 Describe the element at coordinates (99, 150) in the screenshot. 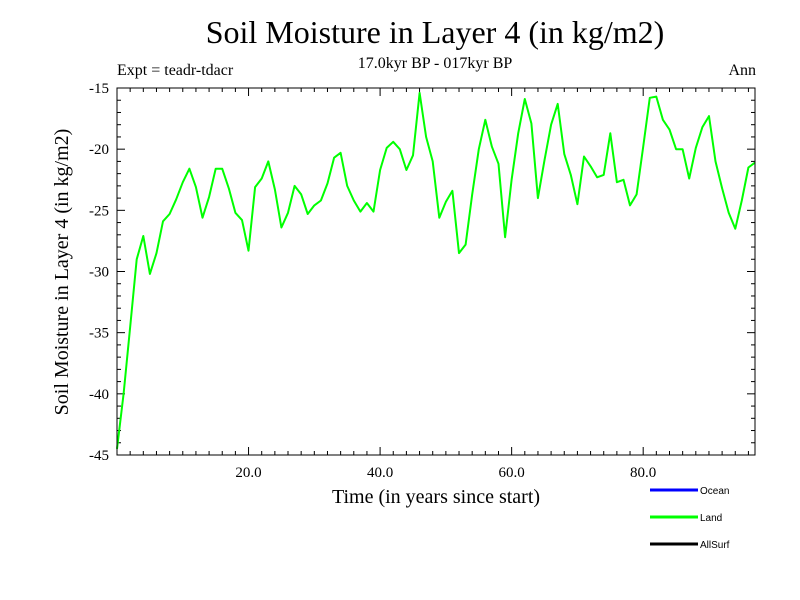

I see `y-tick-label: -20` at that location.